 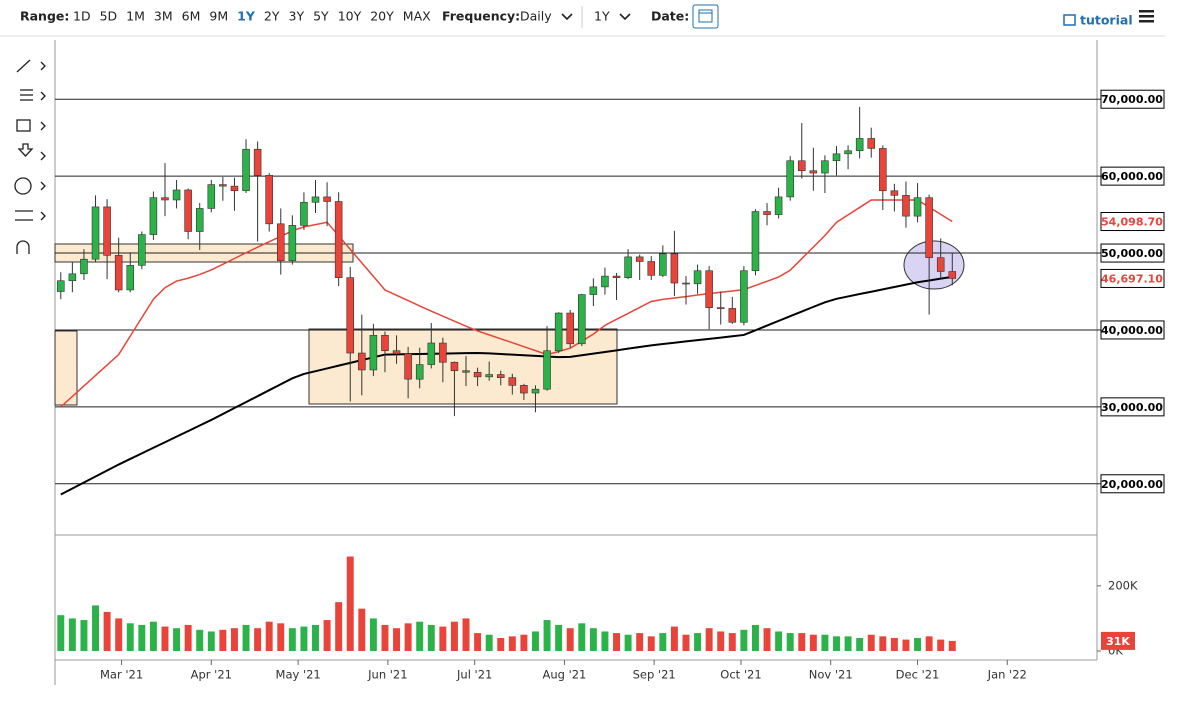 I want to click on calendar-button, so click(x=705, y=16).